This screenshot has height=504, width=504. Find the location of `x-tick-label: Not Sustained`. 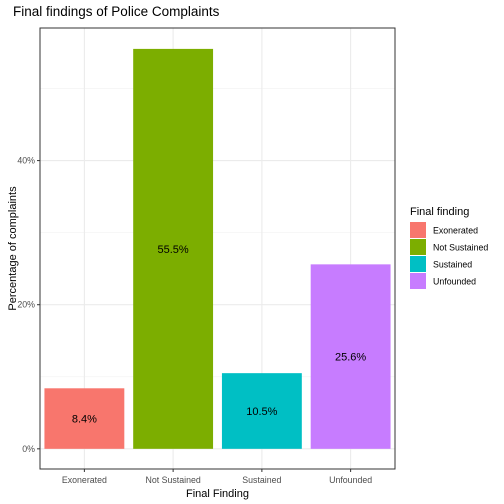

x-tick-label: Not Sustained is located at coordinates (172, 480).